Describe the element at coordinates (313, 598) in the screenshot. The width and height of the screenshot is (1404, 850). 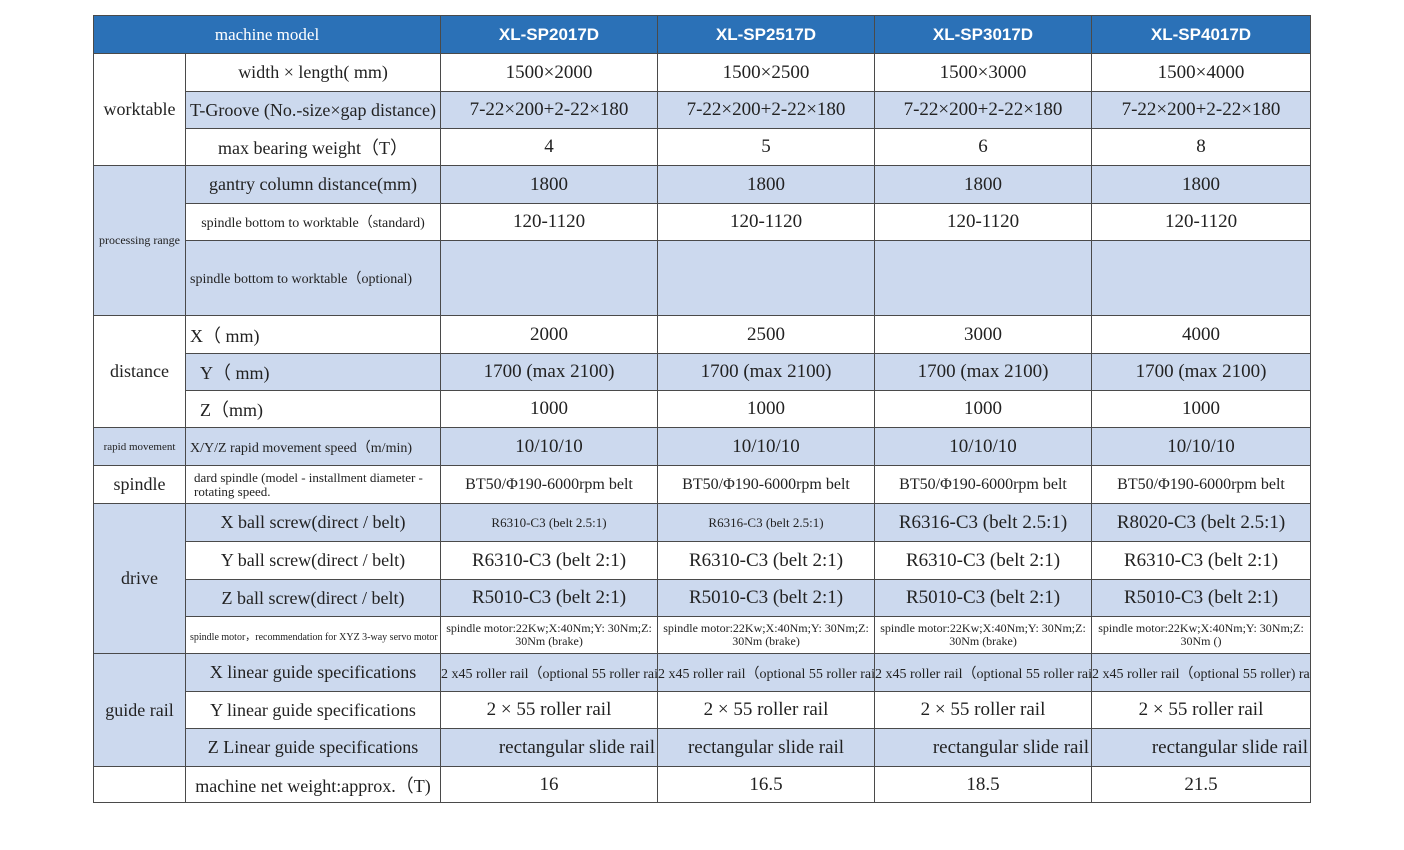
I see `row-label: Z ball screw(direct / belt)` at that location.